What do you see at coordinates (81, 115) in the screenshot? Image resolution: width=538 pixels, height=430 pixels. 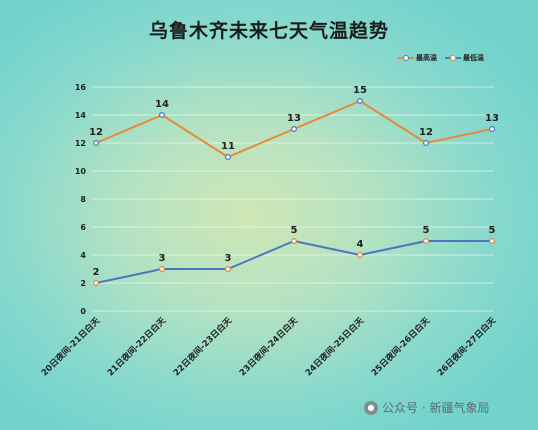 I see `y-tick-label: 14` at bounding box center [81, 115].